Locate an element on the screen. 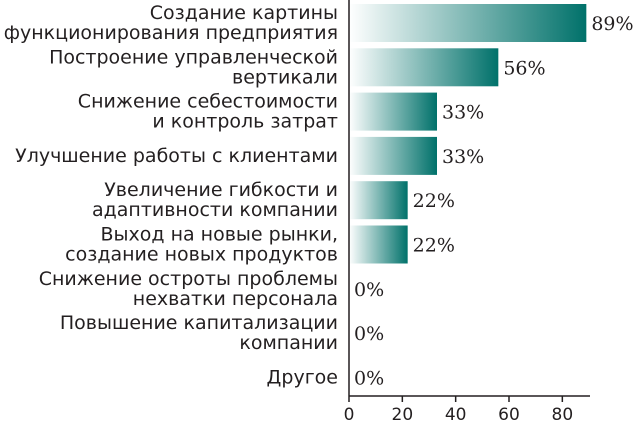  value-label-7: 0% is located at coordinates (369, 290).